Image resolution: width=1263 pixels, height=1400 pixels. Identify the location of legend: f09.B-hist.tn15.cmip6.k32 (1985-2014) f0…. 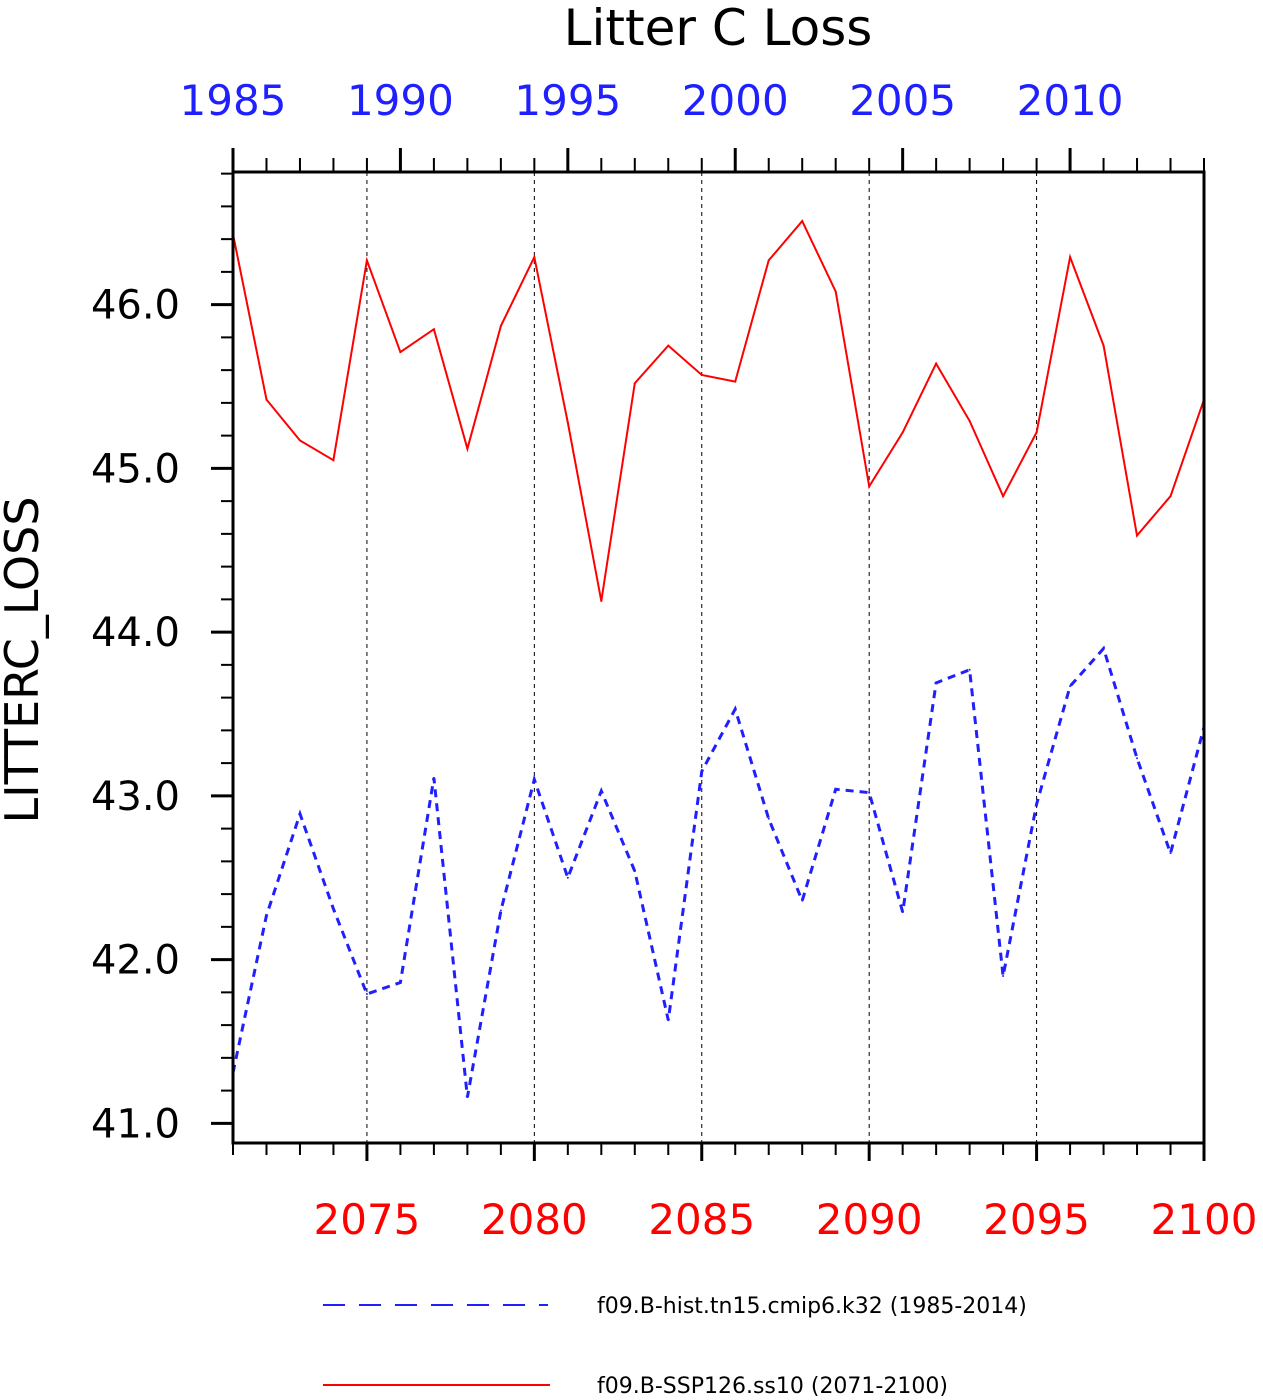
(675, 1346).